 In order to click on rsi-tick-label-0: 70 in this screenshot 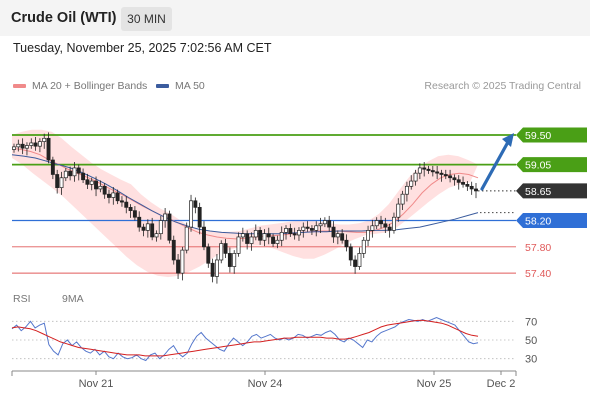, I will do `click(531, 322)`.